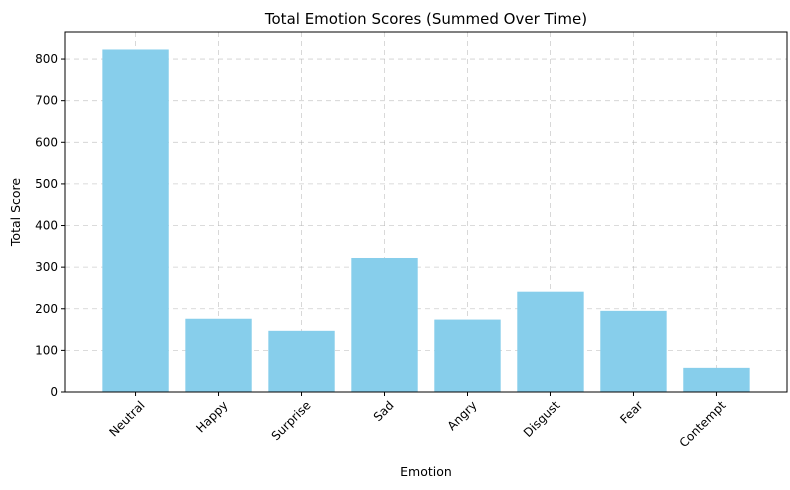 This screenshot has width=790, height=490. I want to click on bar-sad, so click(384, 324).